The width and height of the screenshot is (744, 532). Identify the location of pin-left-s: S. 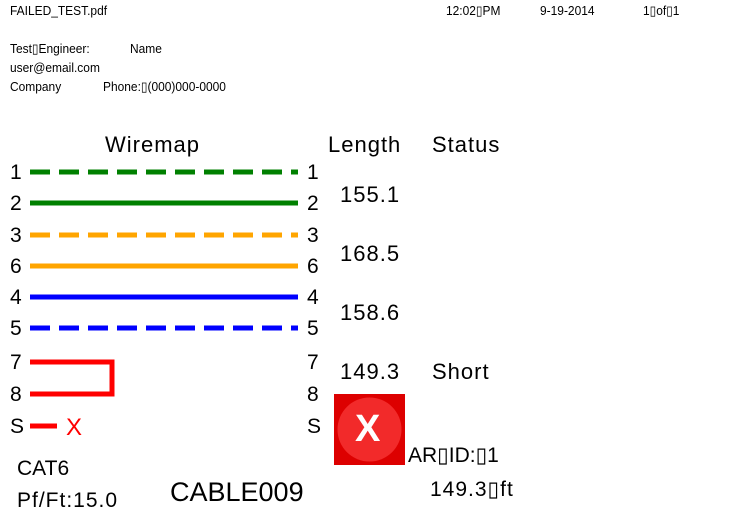
(17, 426).